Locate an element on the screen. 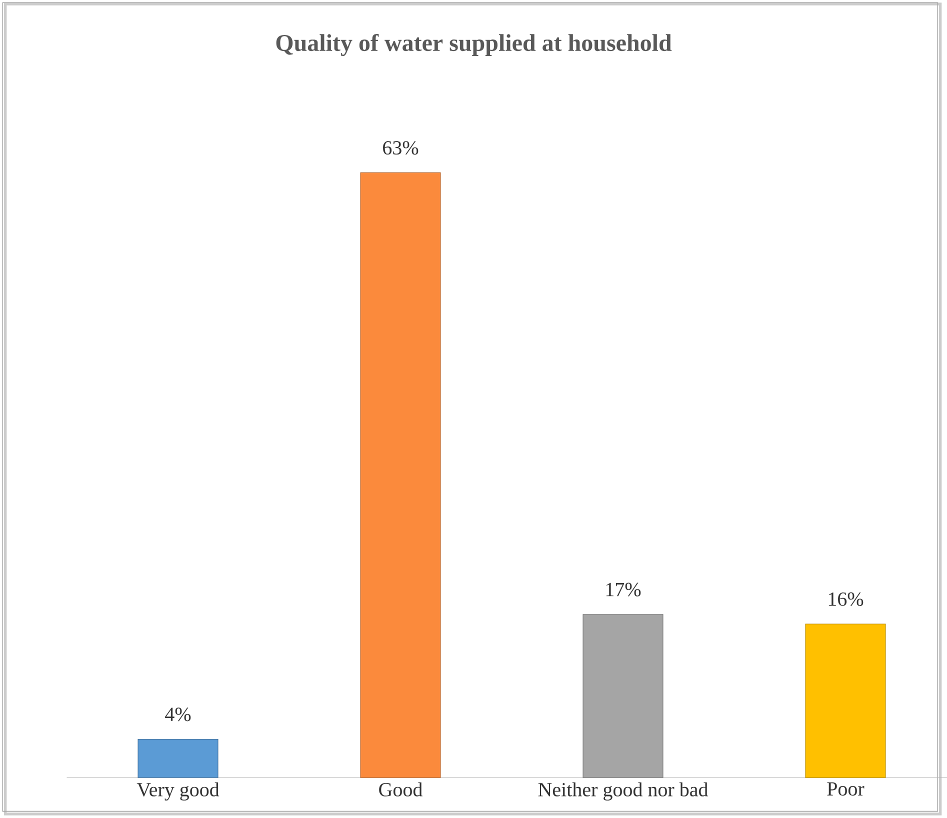  data-label: 4% is located at coordinates (178, 715).